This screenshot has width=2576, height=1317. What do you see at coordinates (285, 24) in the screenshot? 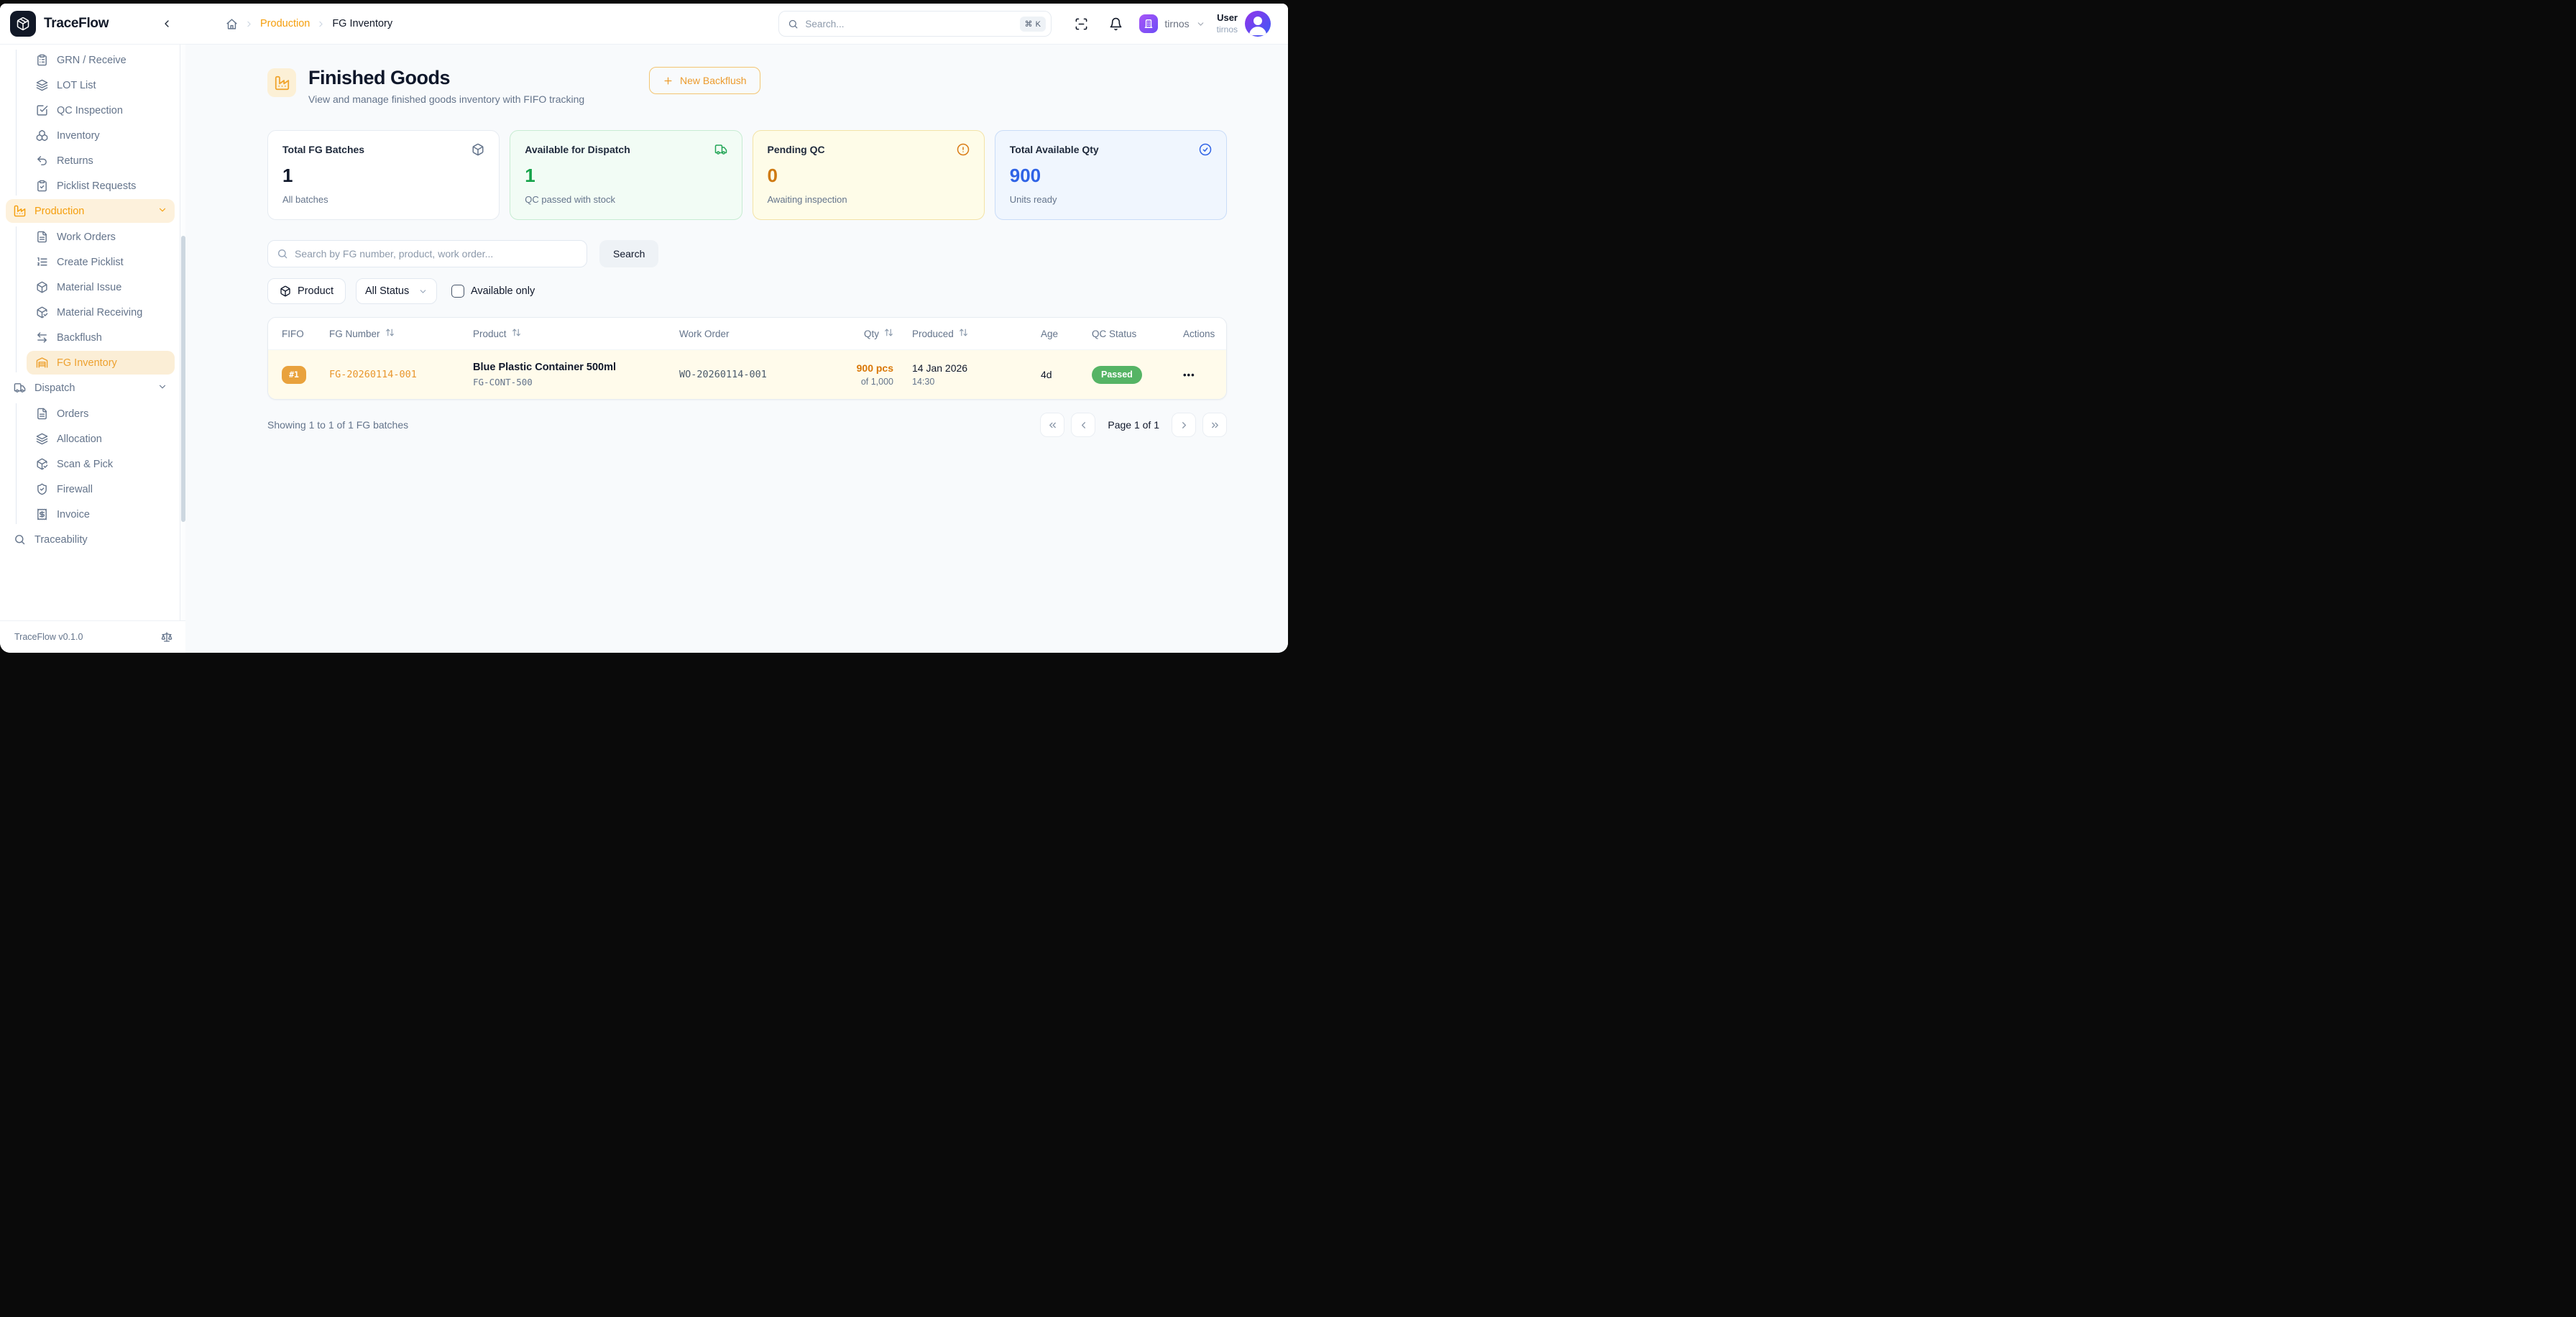
I see `breadcrumb-production: Production` at bounding box center [285, 24].